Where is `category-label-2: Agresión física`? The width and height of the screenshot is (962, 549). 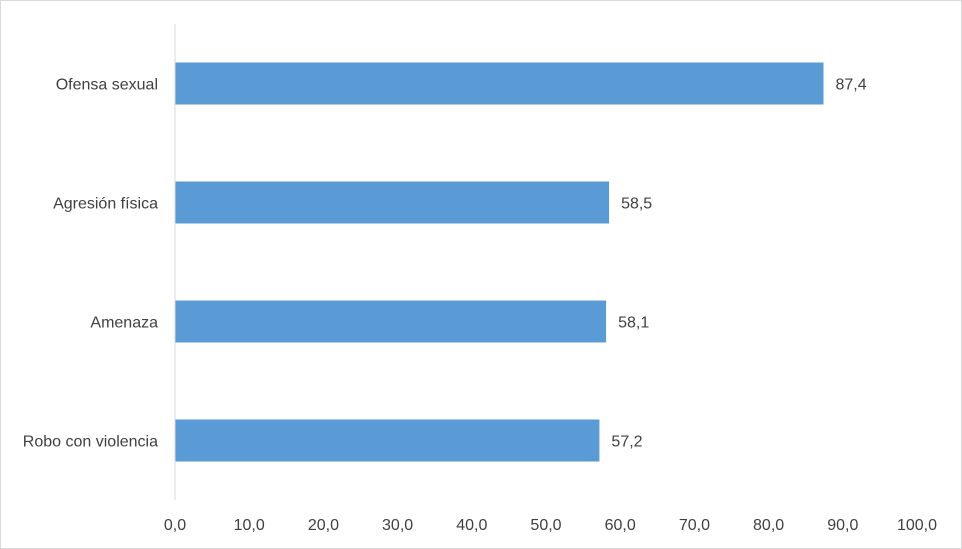
category-label-2: Agresión física is located at coordinates (105, 204).